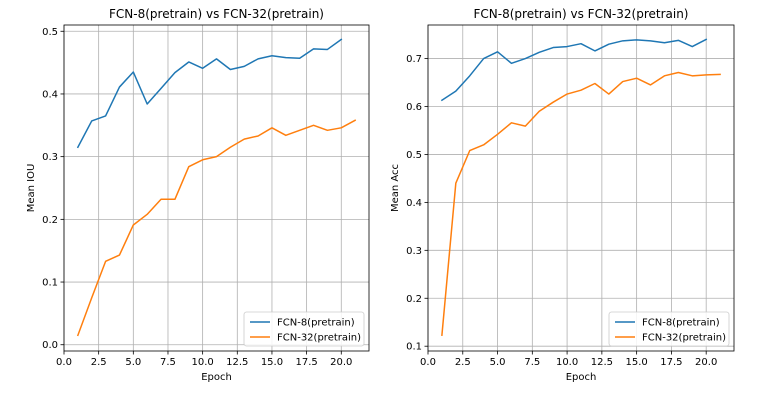 This screenshot has width=781, height=400. What do you see at coordinates (414, 107) in the screenshot?
I see `y-tick-label: 0.6` at bounding box center [414, 107].